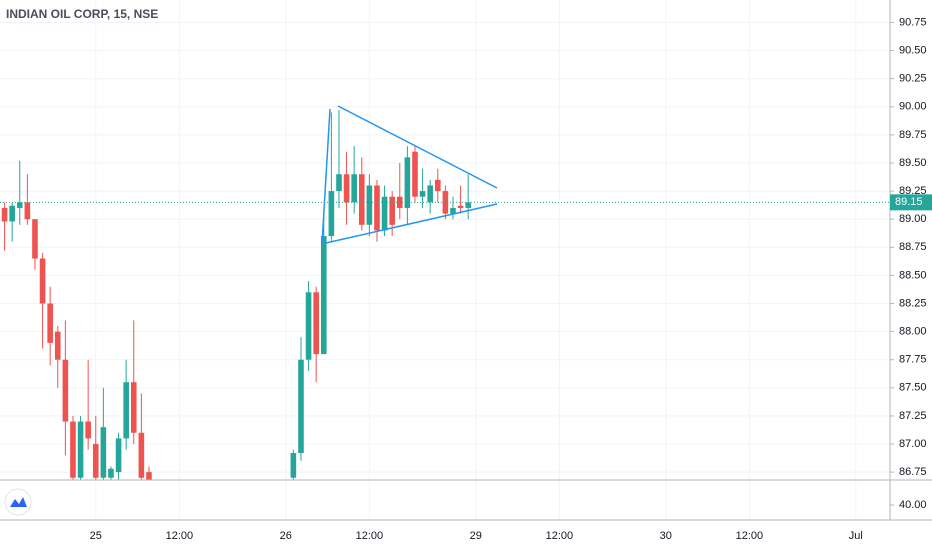 The image size is (932, 550). Describe the element at coordinates (913, 360) in the screenshot. I see `y-tick-label: 87.75` at that location.